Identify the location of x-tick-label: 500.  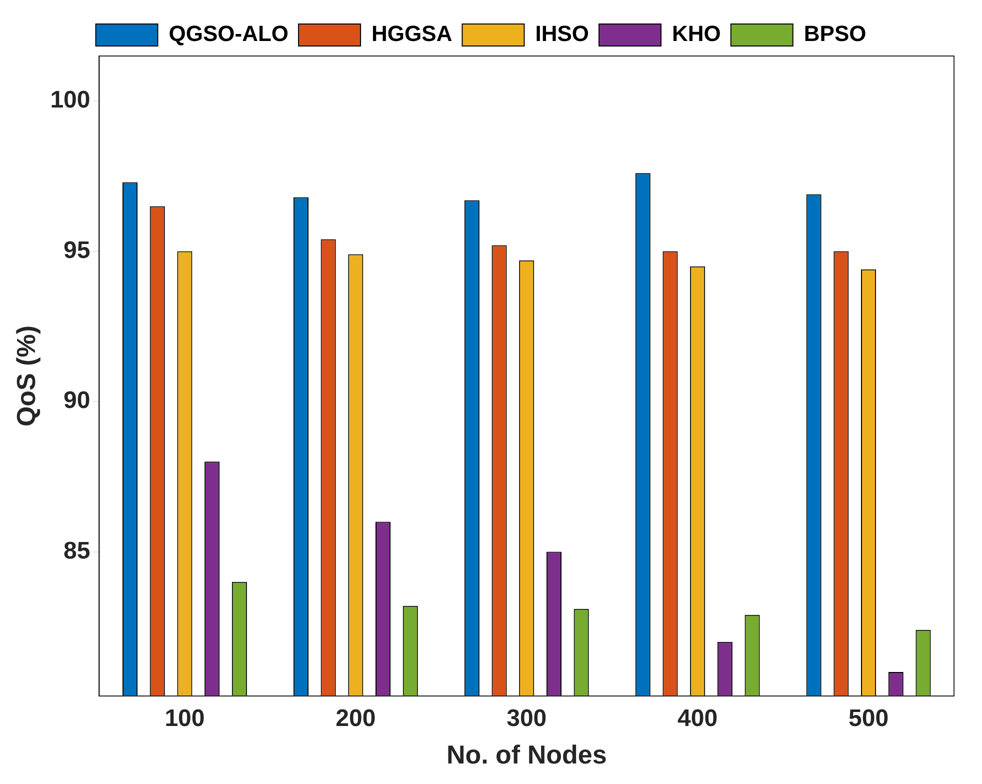
(868, 718).